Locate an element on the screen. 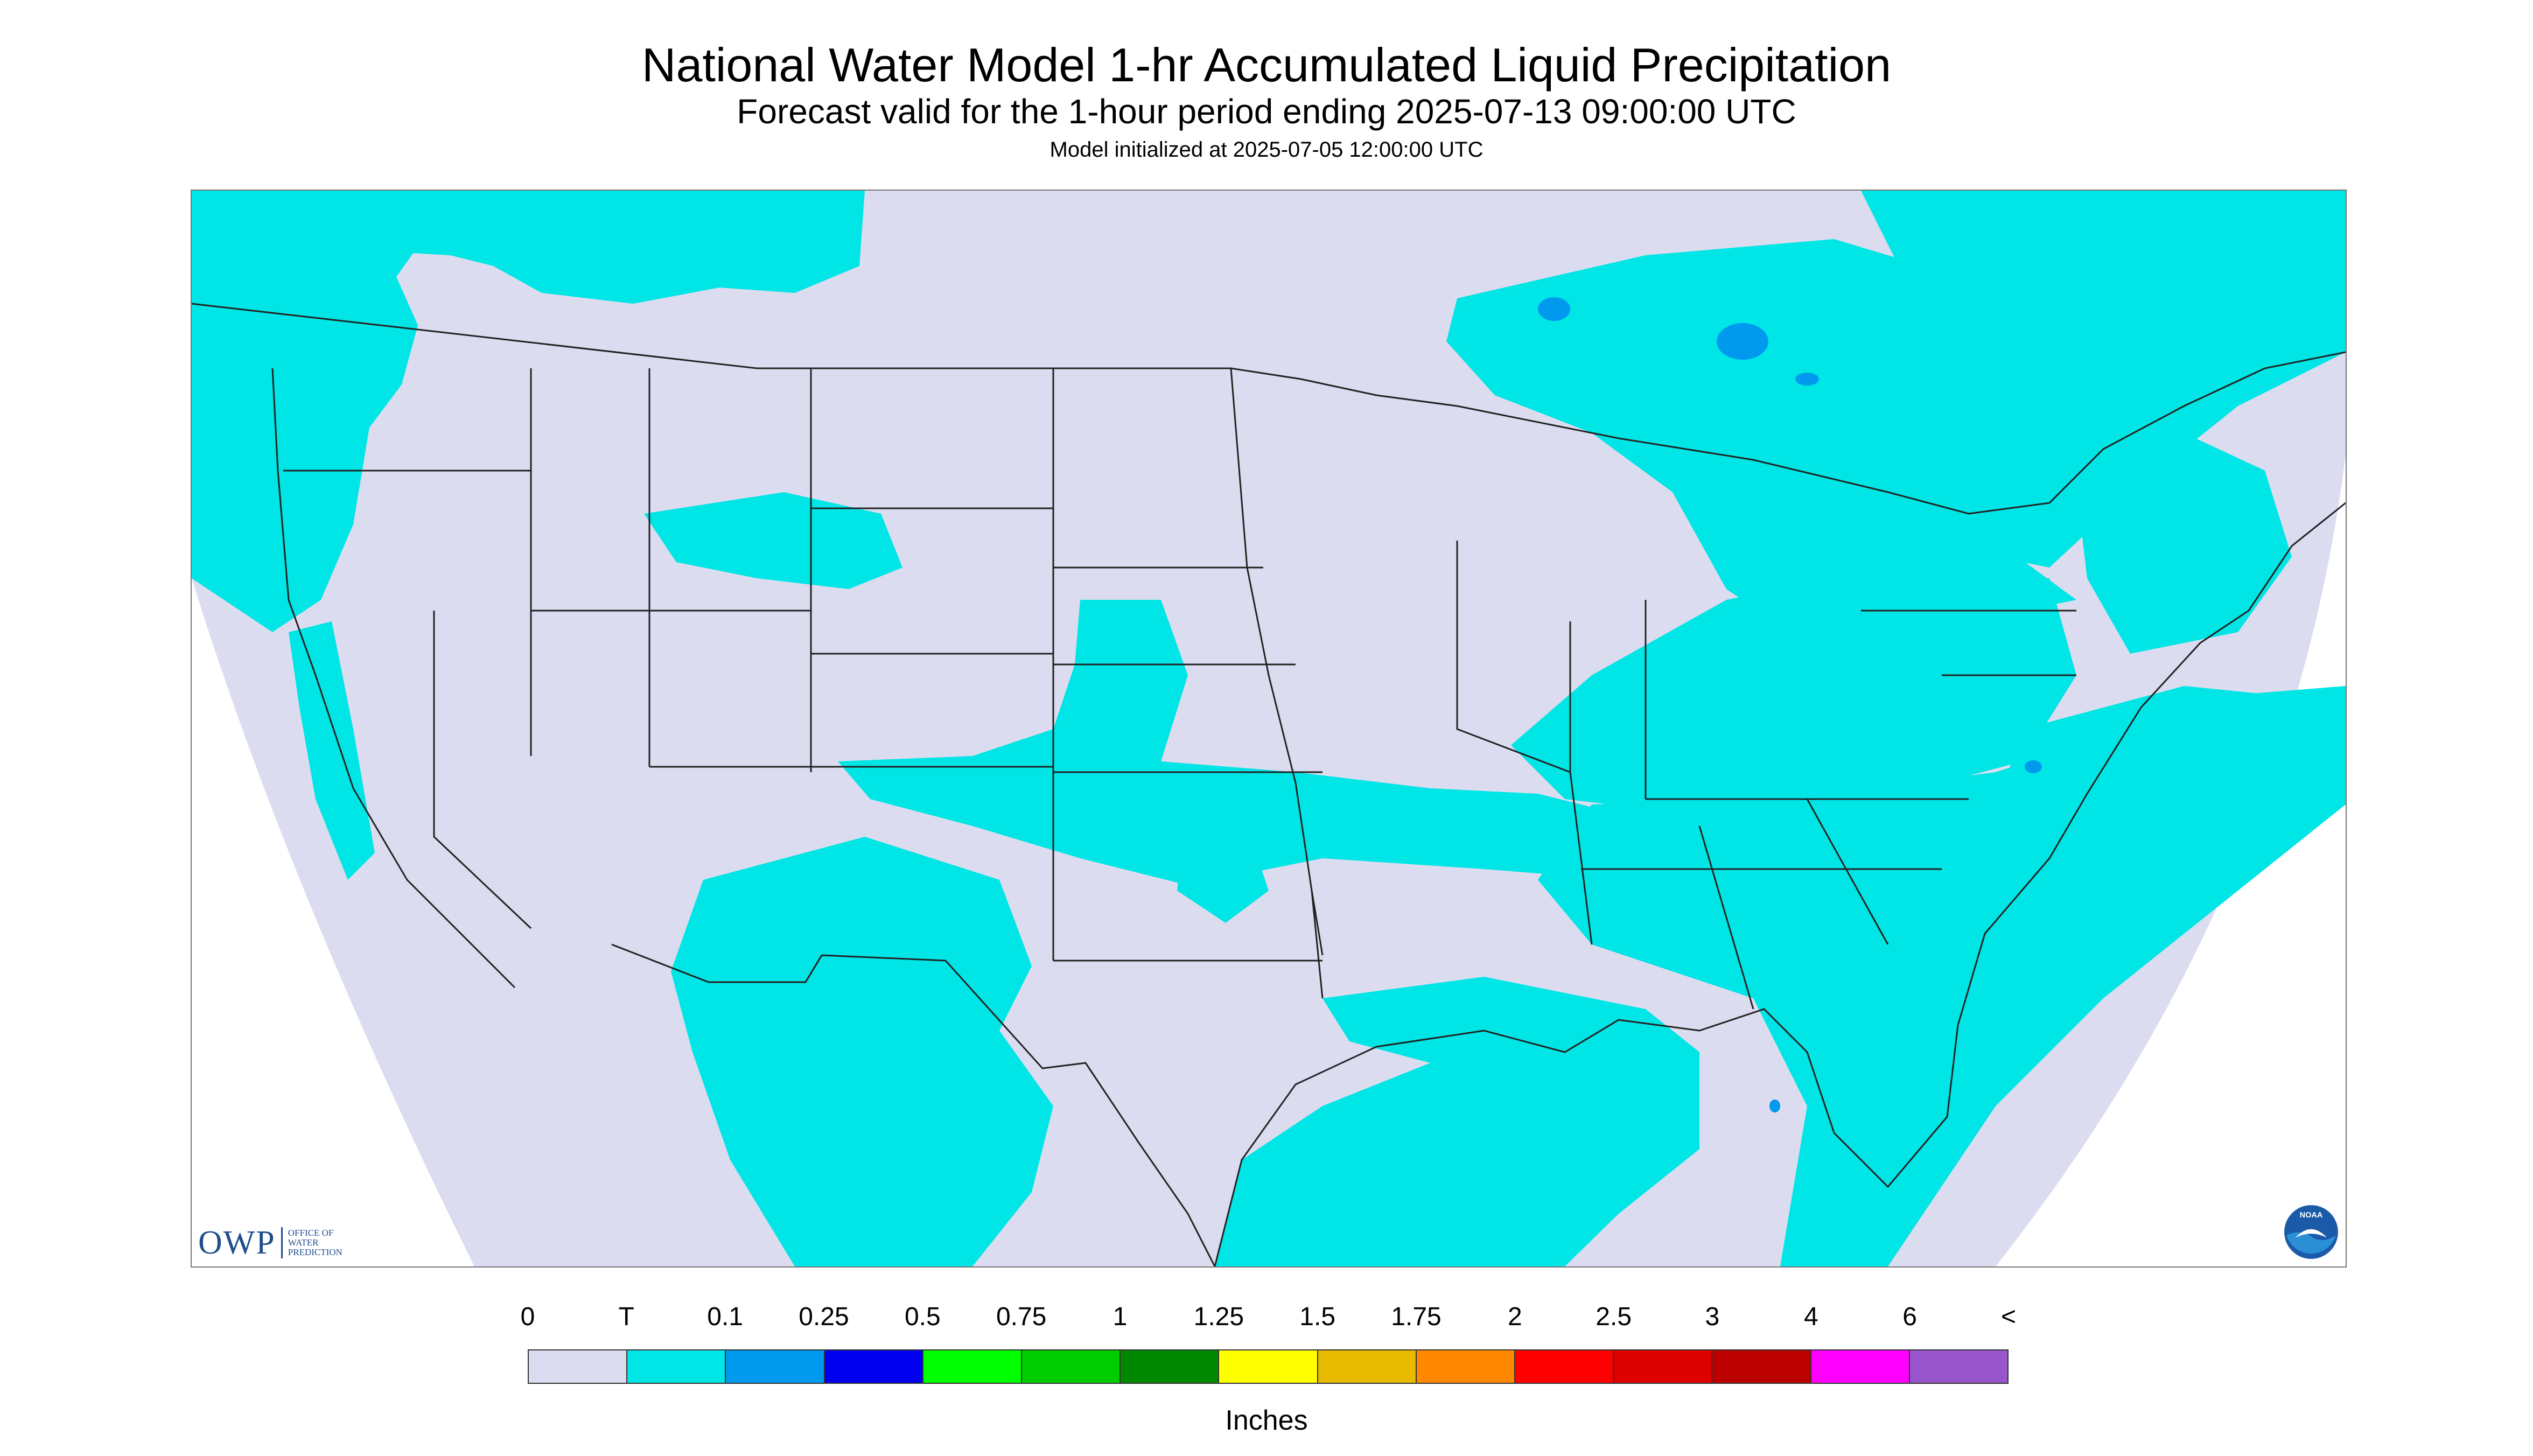 This screenshot has height=1456, width=2533. legend-label: 1.25 is located at coordinates (1218, 1317).